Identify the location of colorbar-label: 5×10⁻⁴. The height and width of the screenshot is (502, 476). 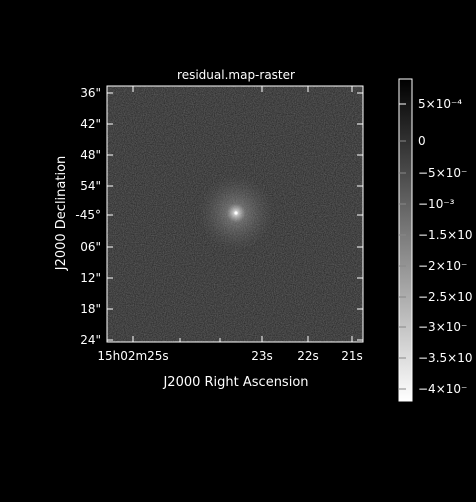
(440, 104).